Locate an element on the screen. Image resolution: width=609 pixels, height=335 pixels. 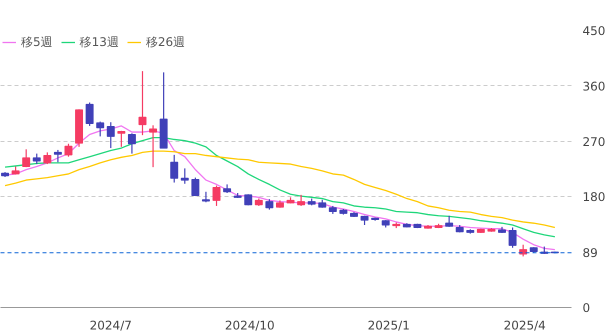
x-tick-label: 2024/10 is located at coordinates (249, 325).